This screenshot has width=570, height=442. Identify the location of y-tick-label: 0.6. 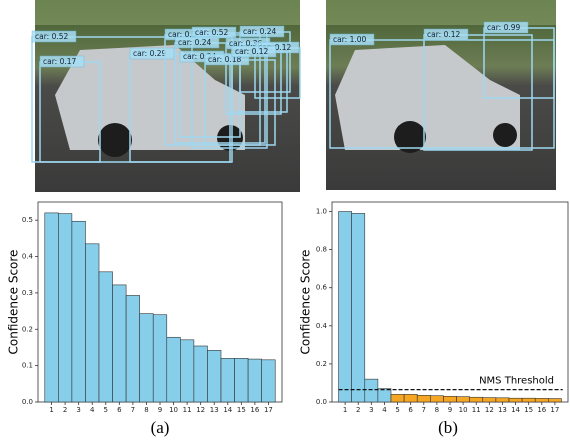
(322, 288).